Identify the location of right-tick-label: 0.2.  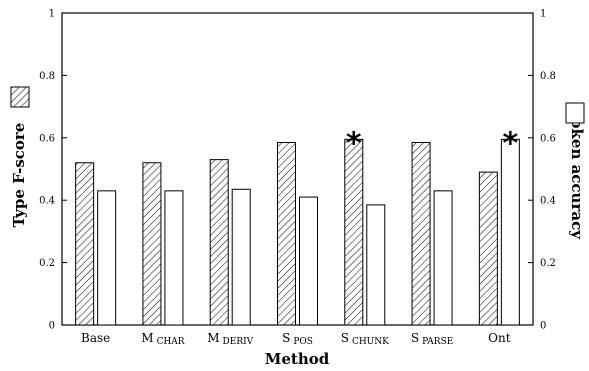
(548, 263).